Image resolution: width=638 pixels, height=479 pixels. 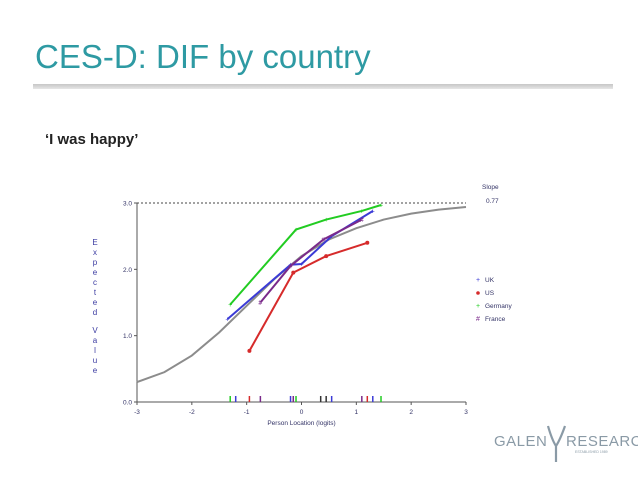 What do you see at coordinates (490, 187) in the screenshot?
I see `slope-label: Slope` at bounding box center [490, 187].